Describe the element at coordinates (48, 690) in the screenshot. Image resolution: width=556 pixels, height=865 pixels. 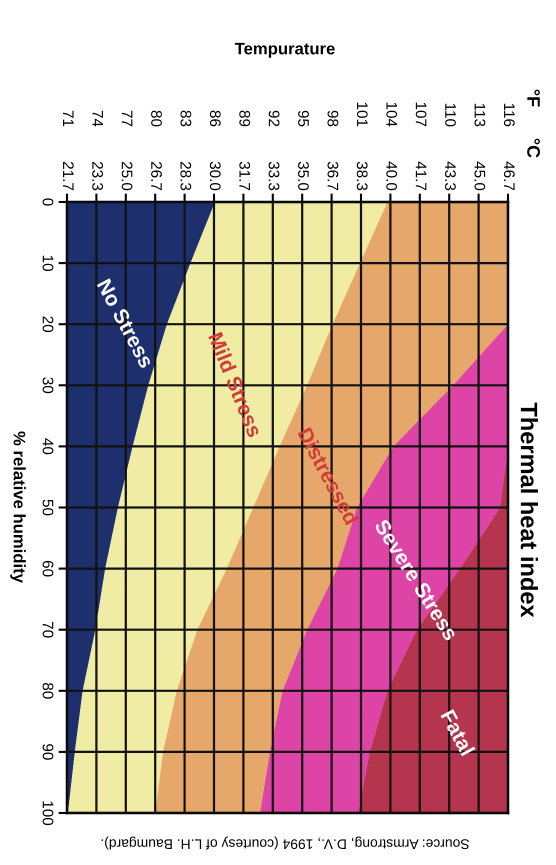
I see `y-tick-label: 80` at that location.